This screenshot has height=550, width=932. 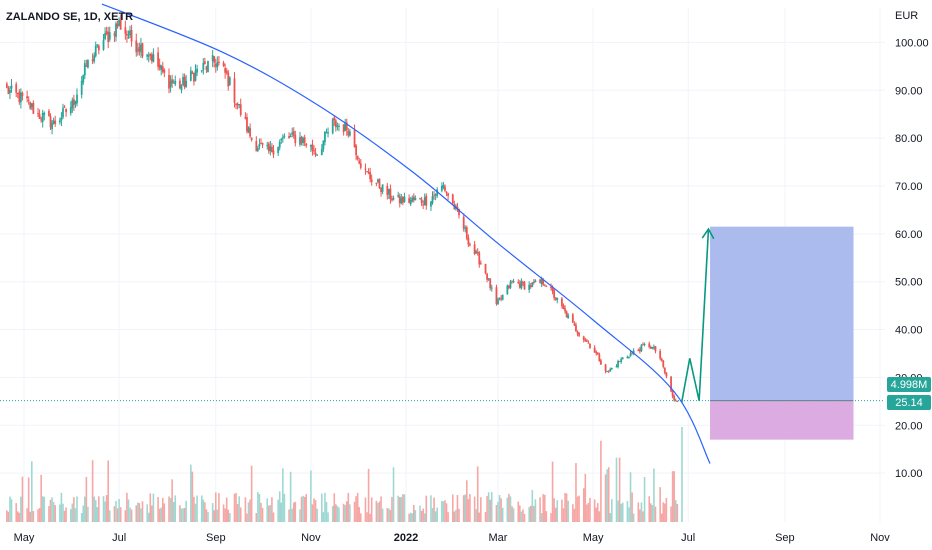 What do you see at coordinates (216, 538) in the screenshot?
I see `x-tick-label: Sep` at bounding box center [216, 538].